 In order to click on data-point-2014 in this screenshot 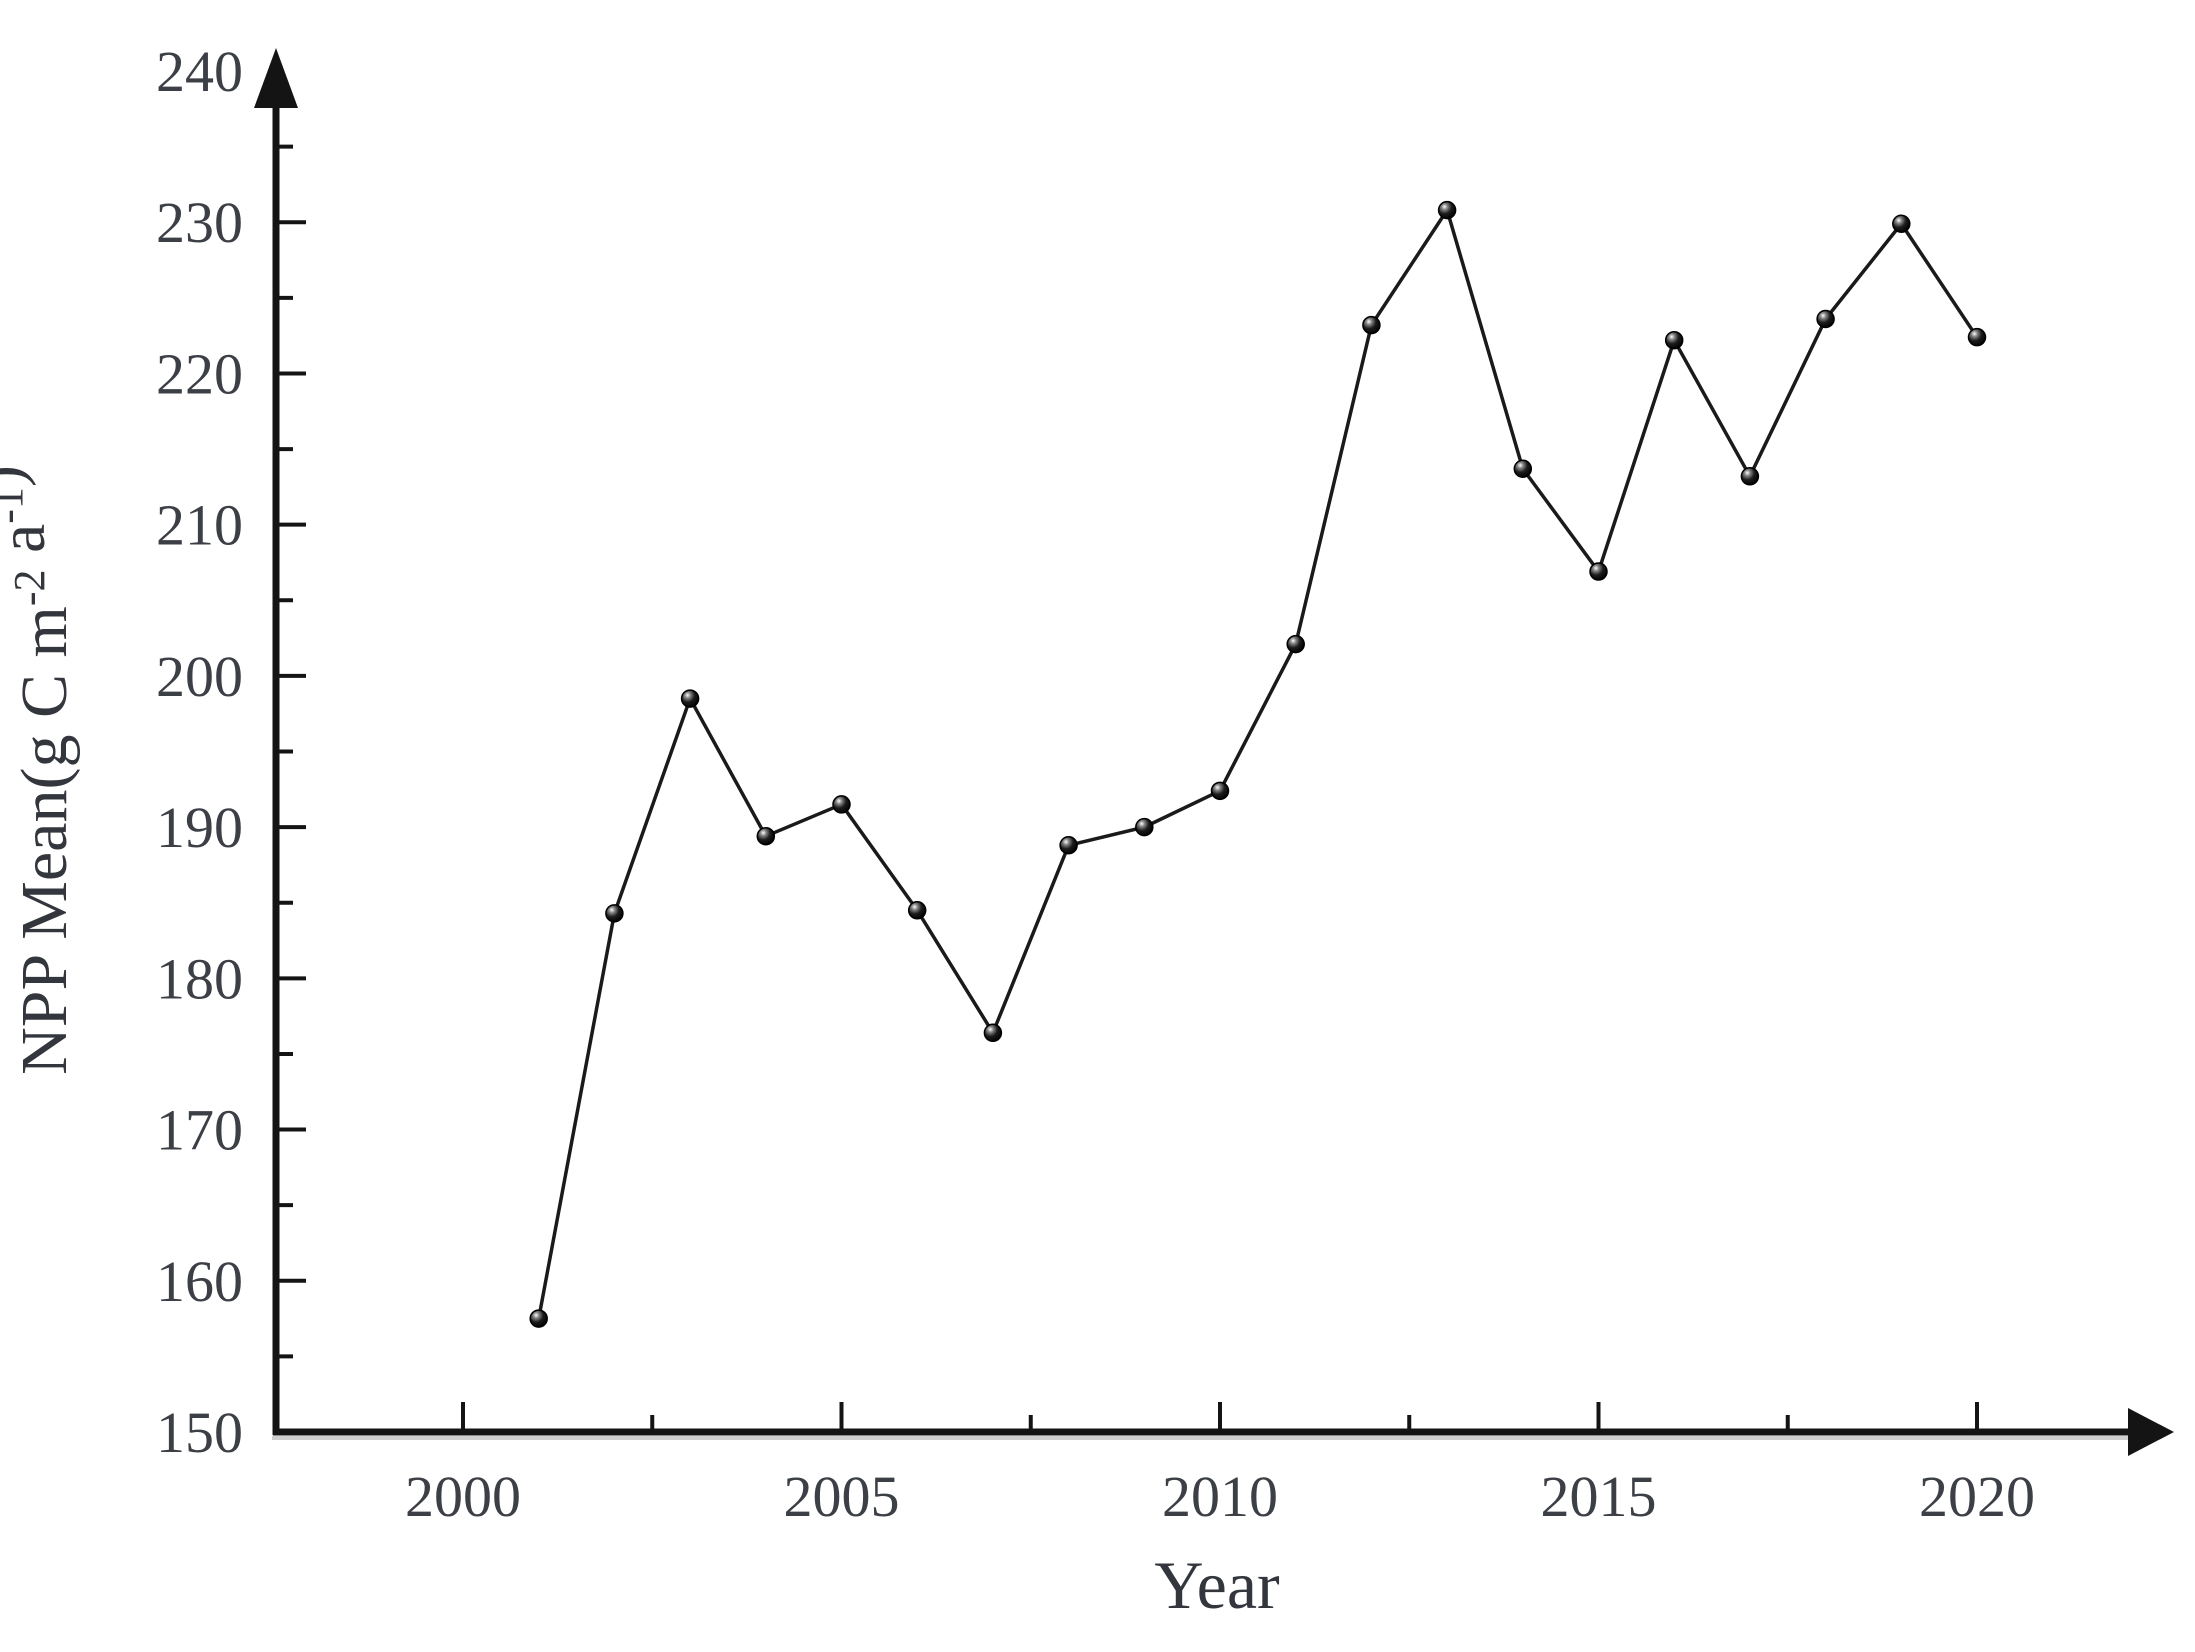, I will do `click(1523, 468)`.